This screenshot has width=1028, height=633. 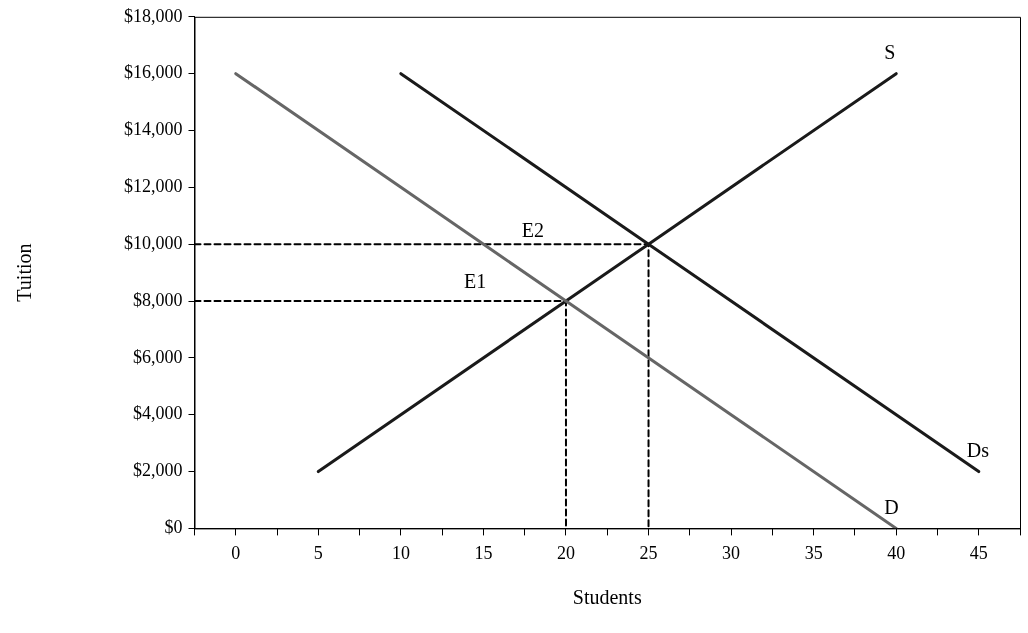 What do you see at coordinates (158, 299) in the screenshot?
I see `y-tick-label: $8,000` at bounding box center [158, 299].